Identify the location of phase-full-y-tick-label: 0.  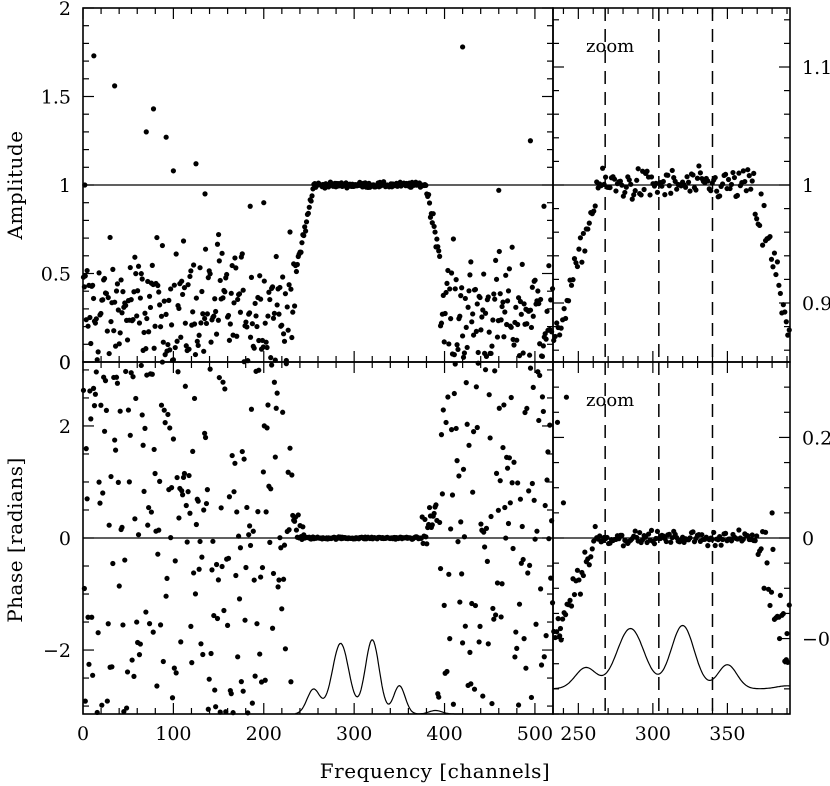
(65, 539).